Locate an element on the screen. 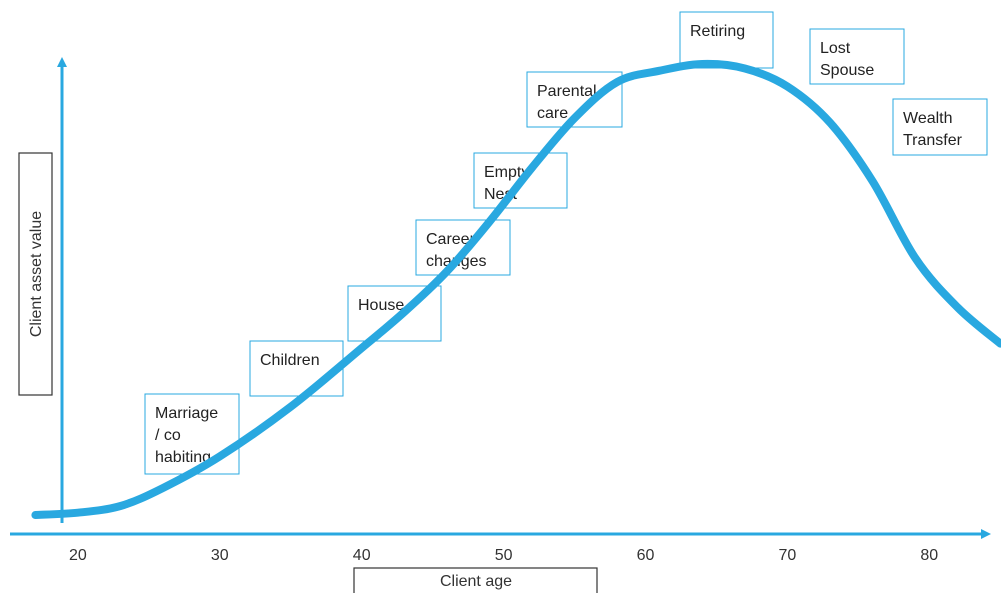 The width and height of the screenshot is (1001, 593). stage-box: Parental care is located at coordinates (574, 99).